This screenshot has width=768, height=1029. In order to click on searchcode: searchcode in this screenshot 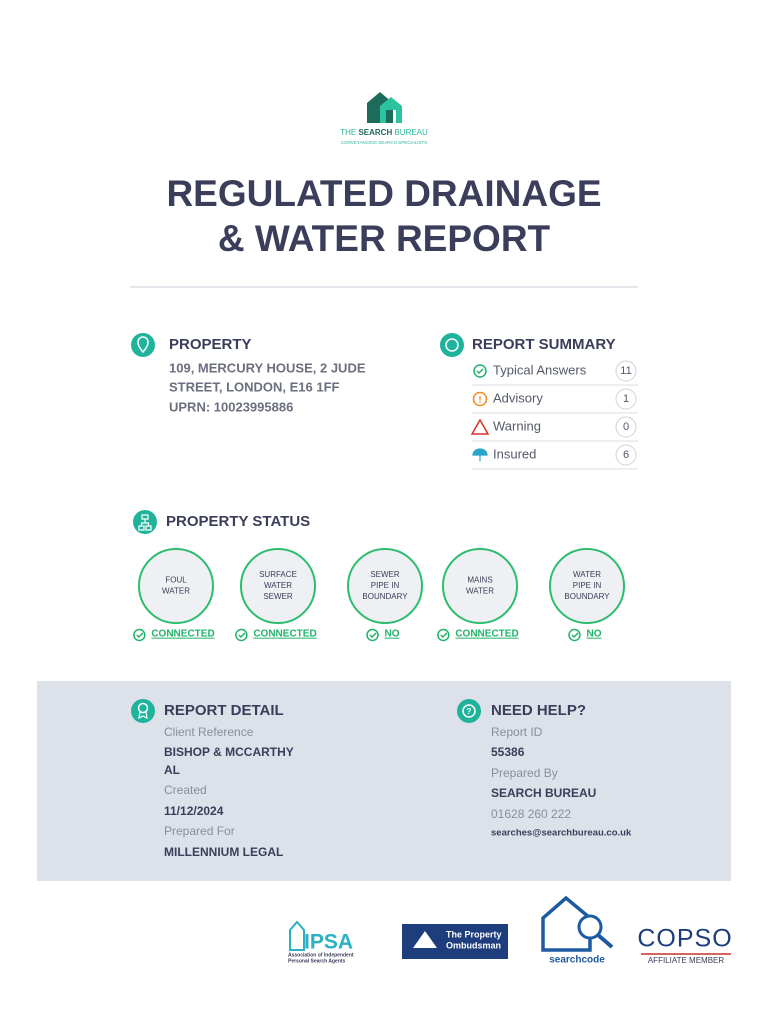, I will do `click(577, 960)`.